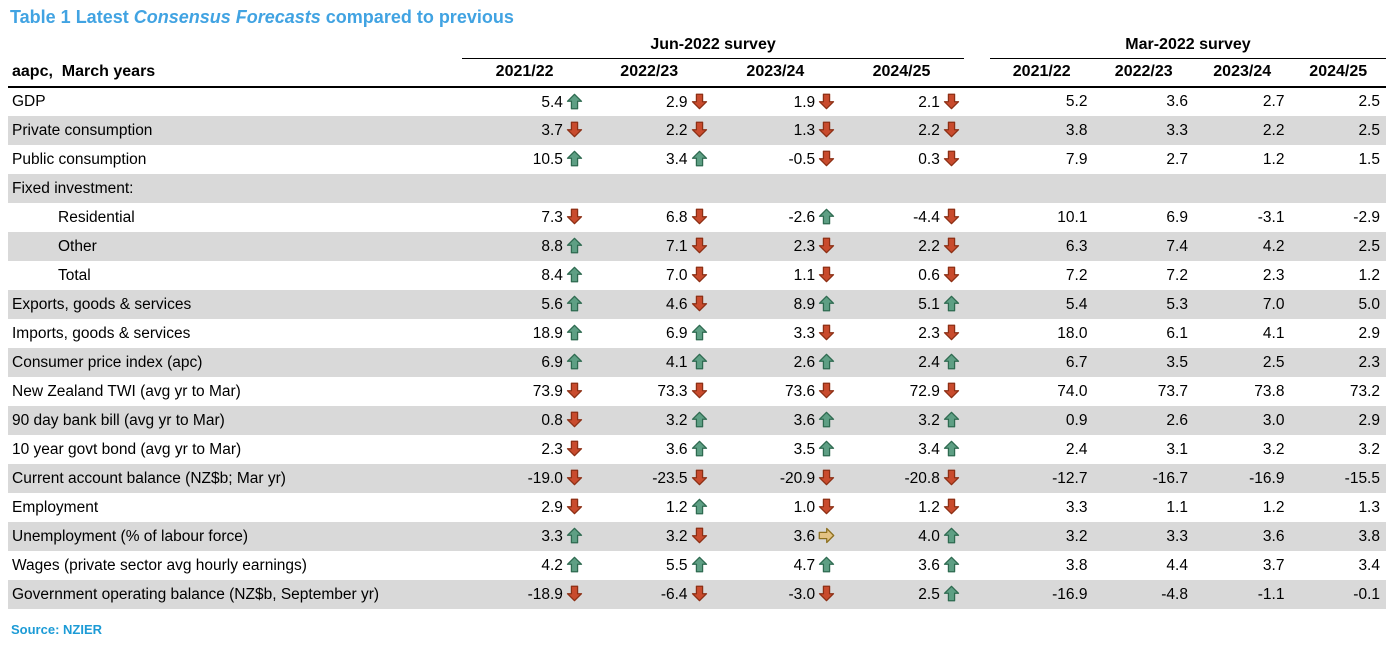  What do you see at coordinates (901, 304) in the screenshot?
I see `jun-value-cell: 5.1` at bounding box center [901, 304].